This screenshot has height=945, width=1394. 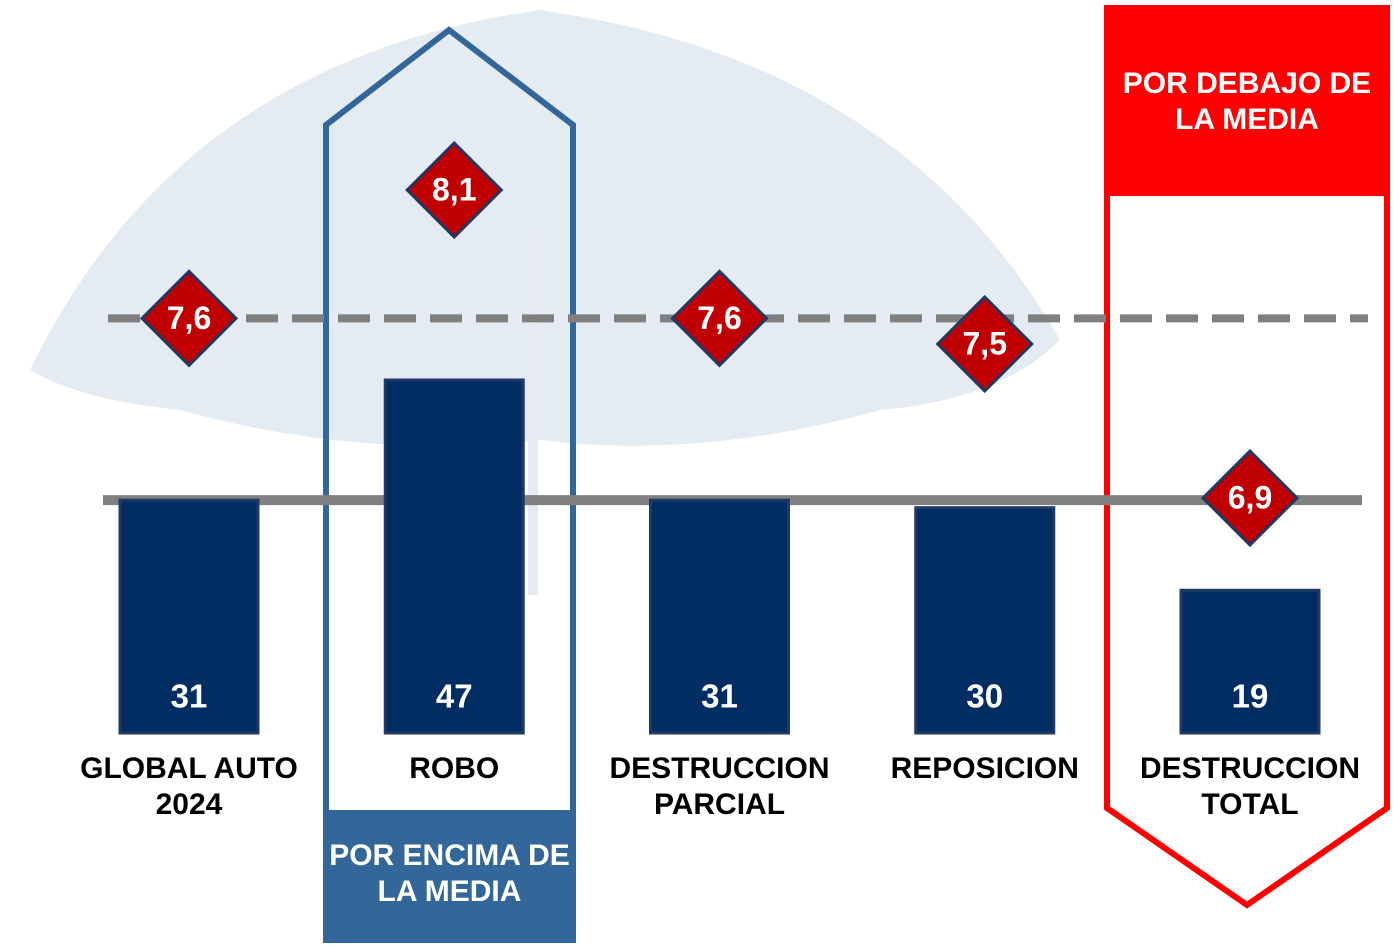 What do you see at coordinates (719, 786) in the screenshot?
I see `category-label: DESTRUCCION PARCIAL` at bounding box center [719, 786].